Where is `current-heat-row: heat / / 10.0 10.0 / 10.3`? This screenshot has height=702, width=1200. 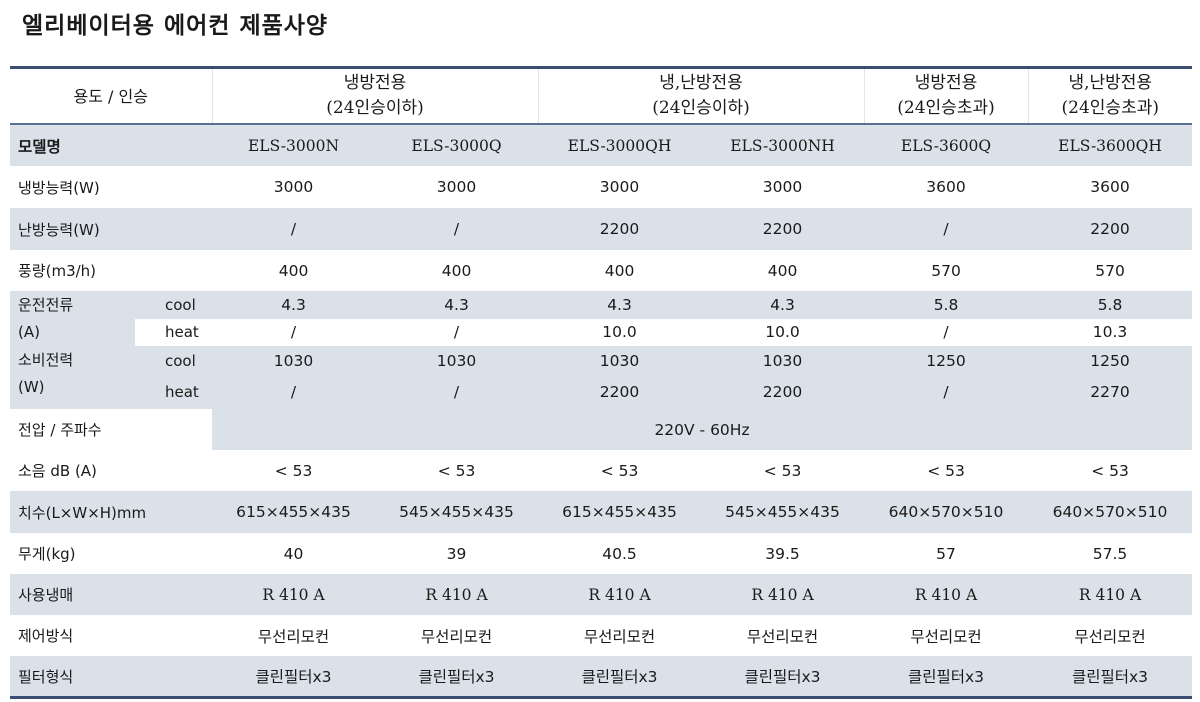 current-heat-row: heat / / 10.0 10.0 / 10.3 is located at coordinates (601, 333).